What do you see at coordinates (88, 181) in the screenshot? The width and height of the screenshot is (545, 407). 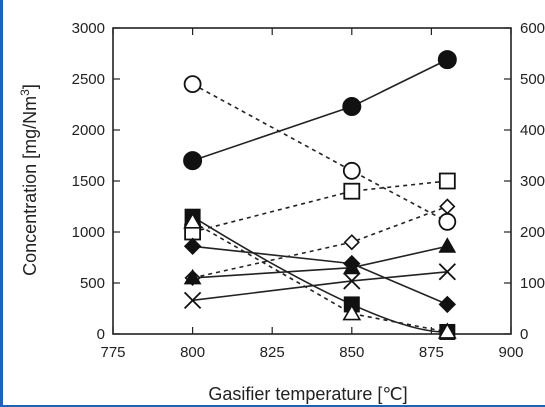 I see `y-tick-label: 1500` at bounding box center [88, 181].